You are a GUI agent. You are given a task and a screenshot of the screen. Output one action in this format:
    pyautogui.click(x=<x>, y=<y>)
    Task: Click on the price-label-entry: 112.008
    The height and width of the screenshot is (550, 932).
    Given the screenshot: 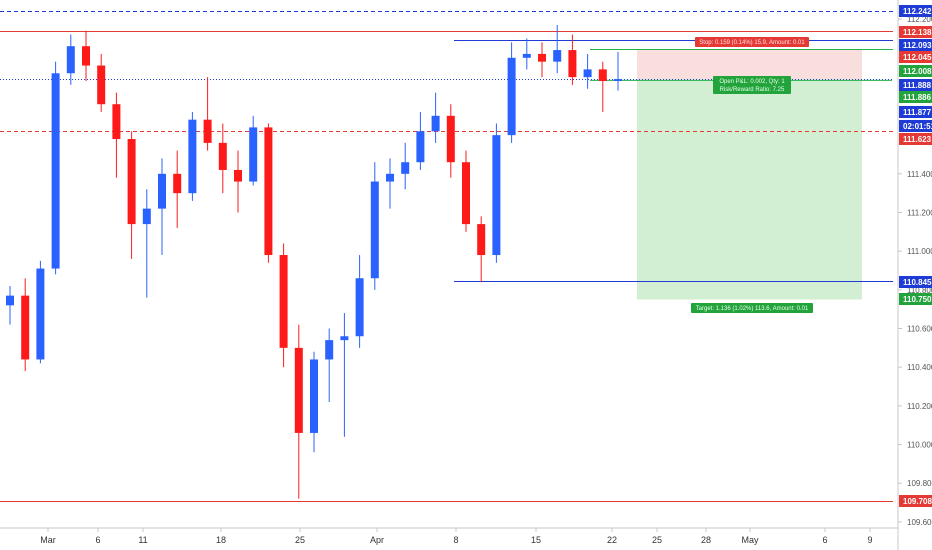 What is the action you would take?
    pyautogui.click(x=915, y=71)
    